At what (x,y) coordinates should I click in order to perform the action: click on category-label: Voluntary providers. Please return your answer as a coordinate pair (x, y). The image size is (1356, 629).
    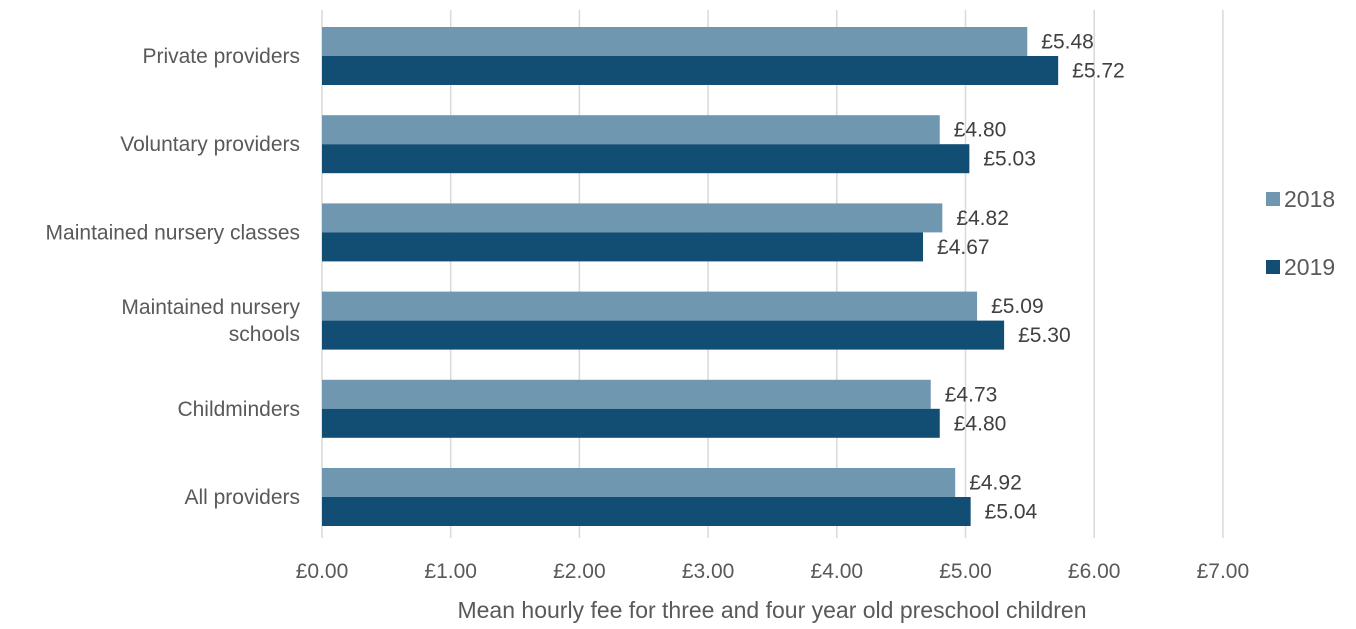
    Looking at the image, I should click on (210, 144).